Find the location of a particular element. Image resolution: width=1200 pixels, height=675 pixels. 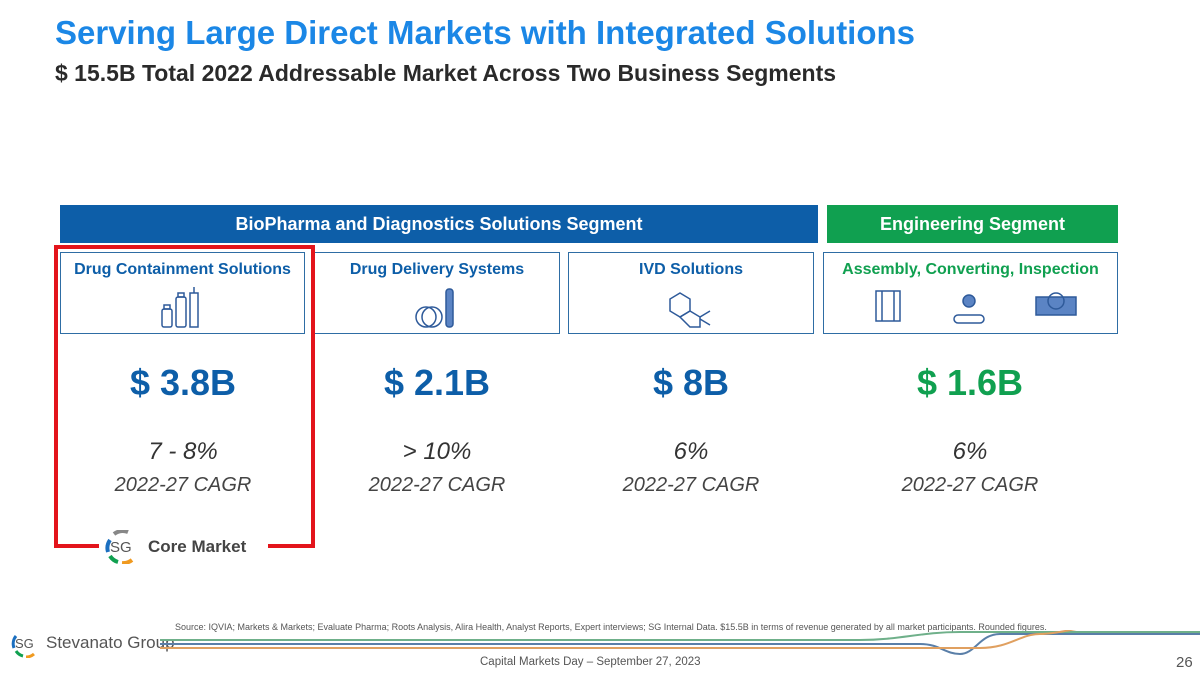

footer-ribbon is located at coordinates (680, 643).